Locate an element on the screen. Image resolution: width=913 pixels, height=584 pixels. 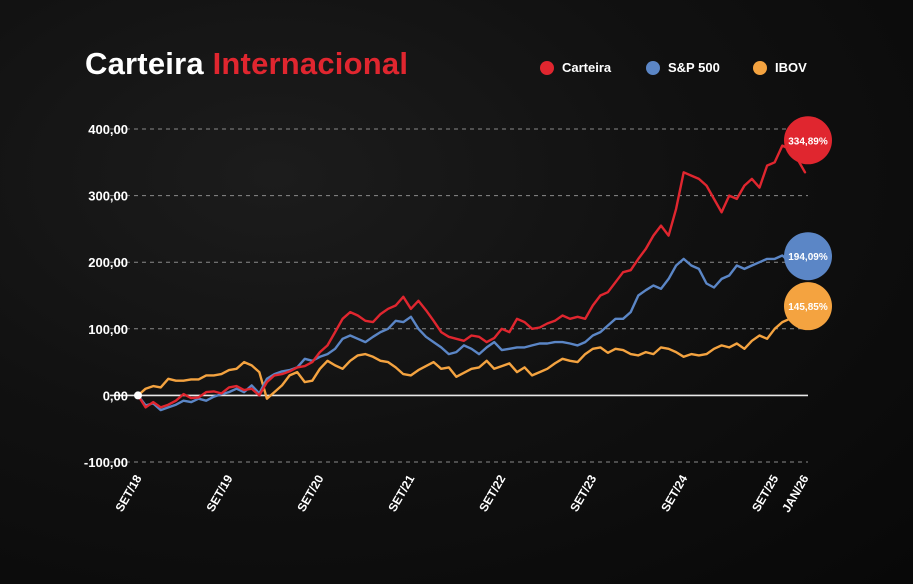
end-value-label: 145,85% is located at coordinates (808, 307).